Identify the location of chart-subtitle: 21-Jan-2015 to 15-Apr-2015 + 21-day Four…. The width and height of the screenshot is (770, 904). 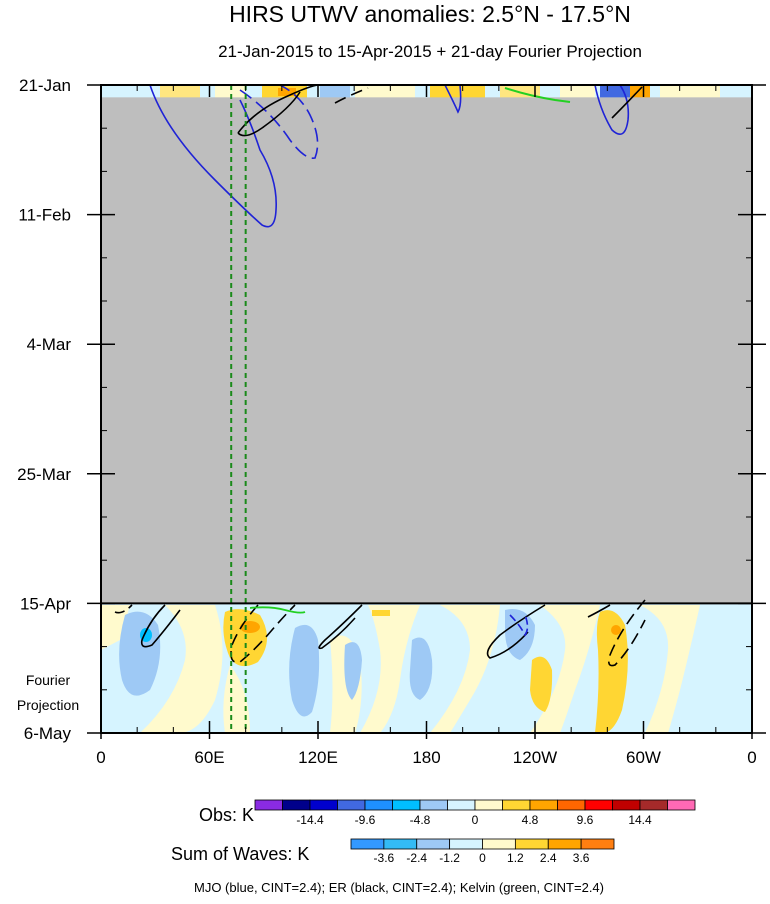
(430, 51).